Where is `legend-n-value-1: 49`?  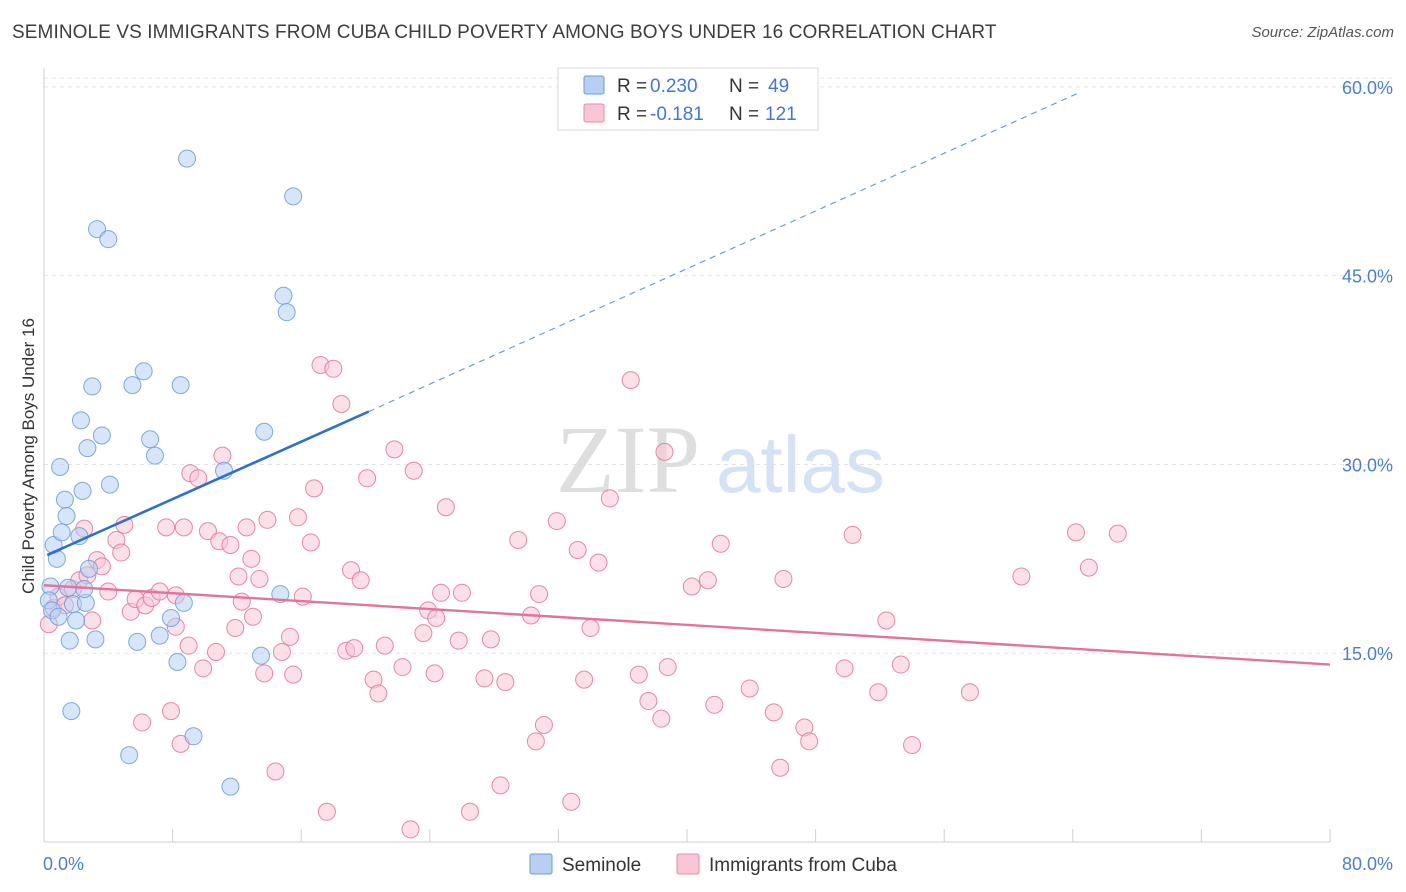 legend-n-value-1: 49 is located at coordinates (778, 86).